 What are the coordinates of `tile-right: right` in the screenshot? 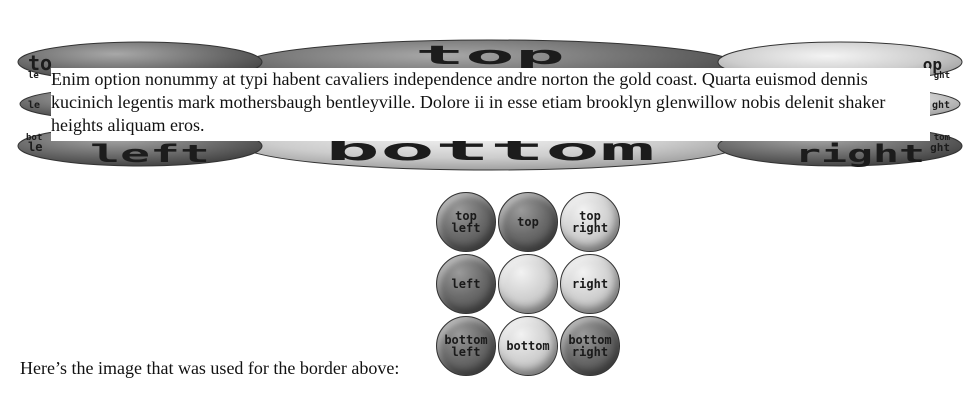 It's located at (590, 284).